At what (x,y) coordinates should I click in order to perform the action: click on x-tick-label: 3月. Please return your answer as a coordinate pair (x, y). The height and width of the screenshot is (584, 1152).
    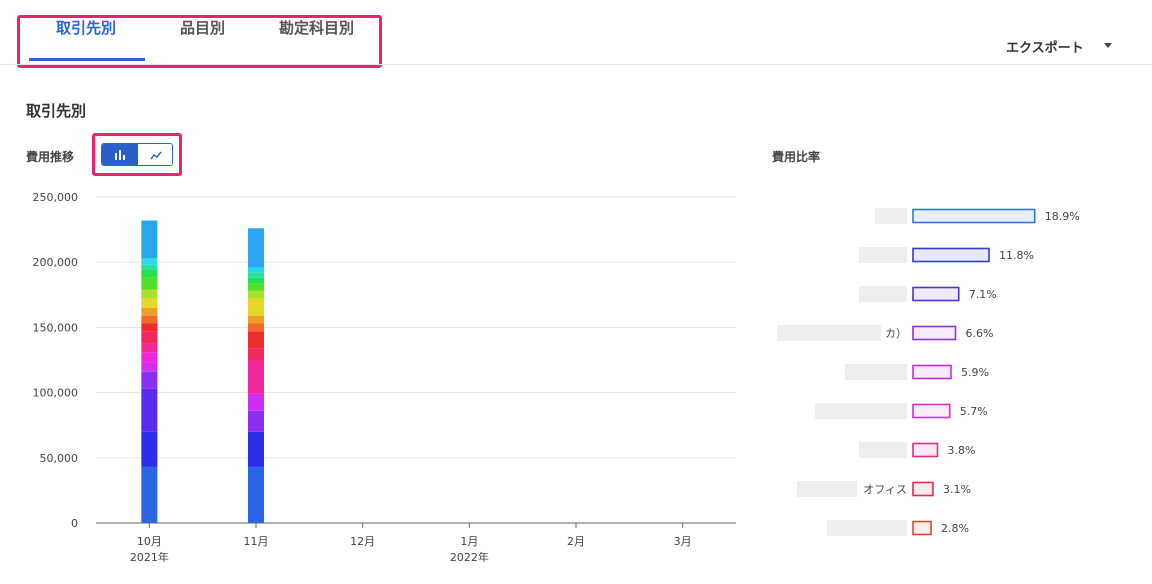
    Looking at the image, I should click on (683, 541).